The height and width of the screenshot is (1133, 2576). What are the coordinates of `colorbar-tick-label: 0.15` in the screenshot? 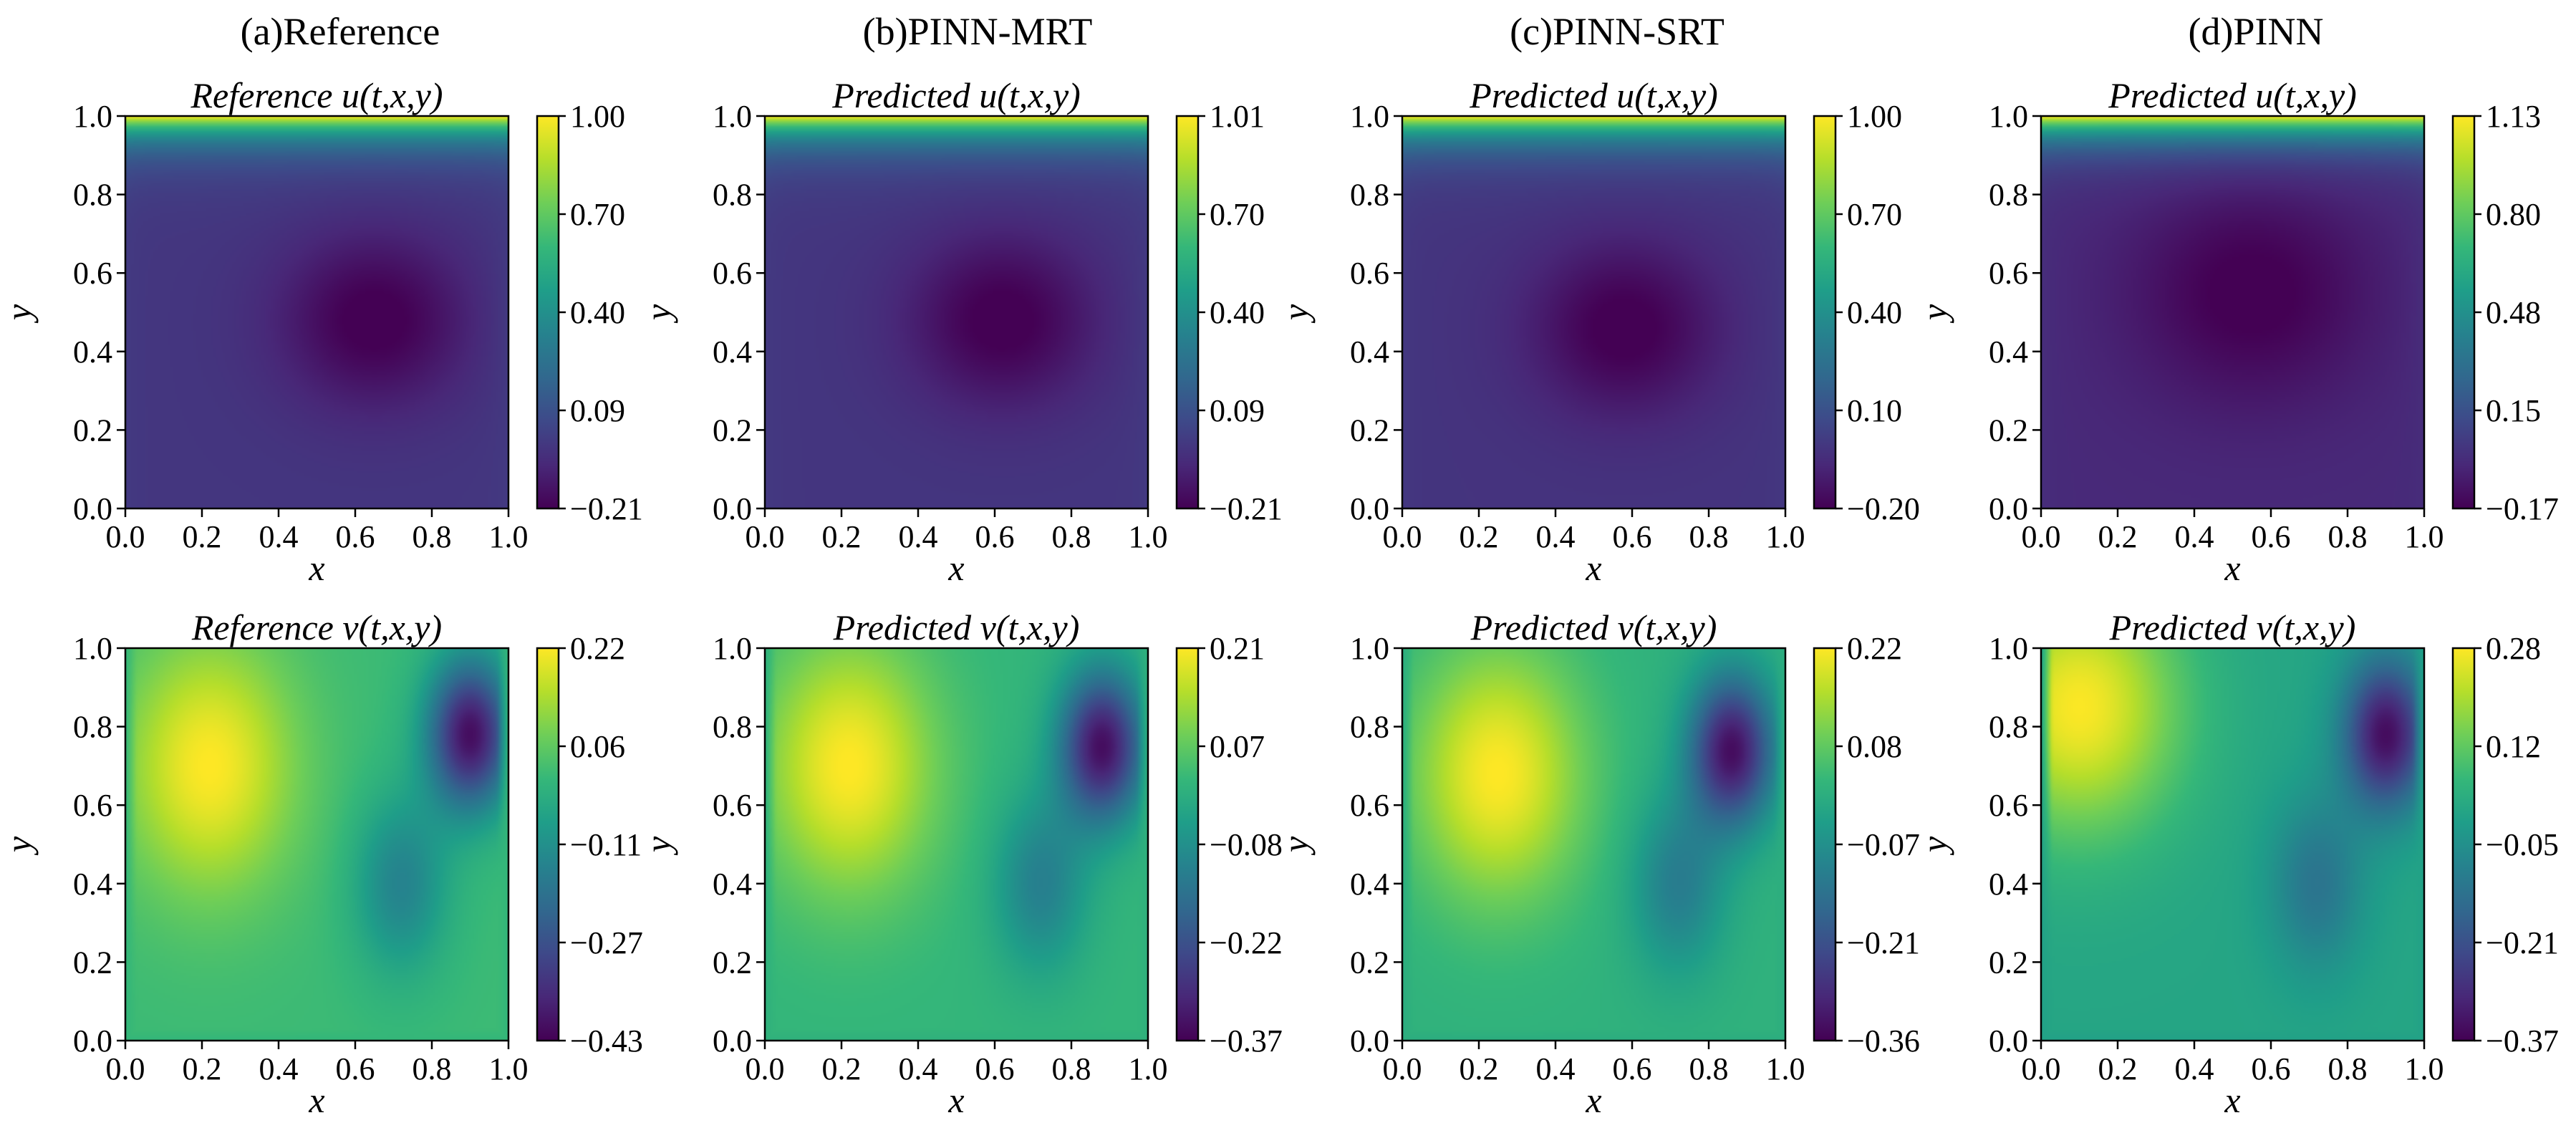 It's located at (2513, 411).